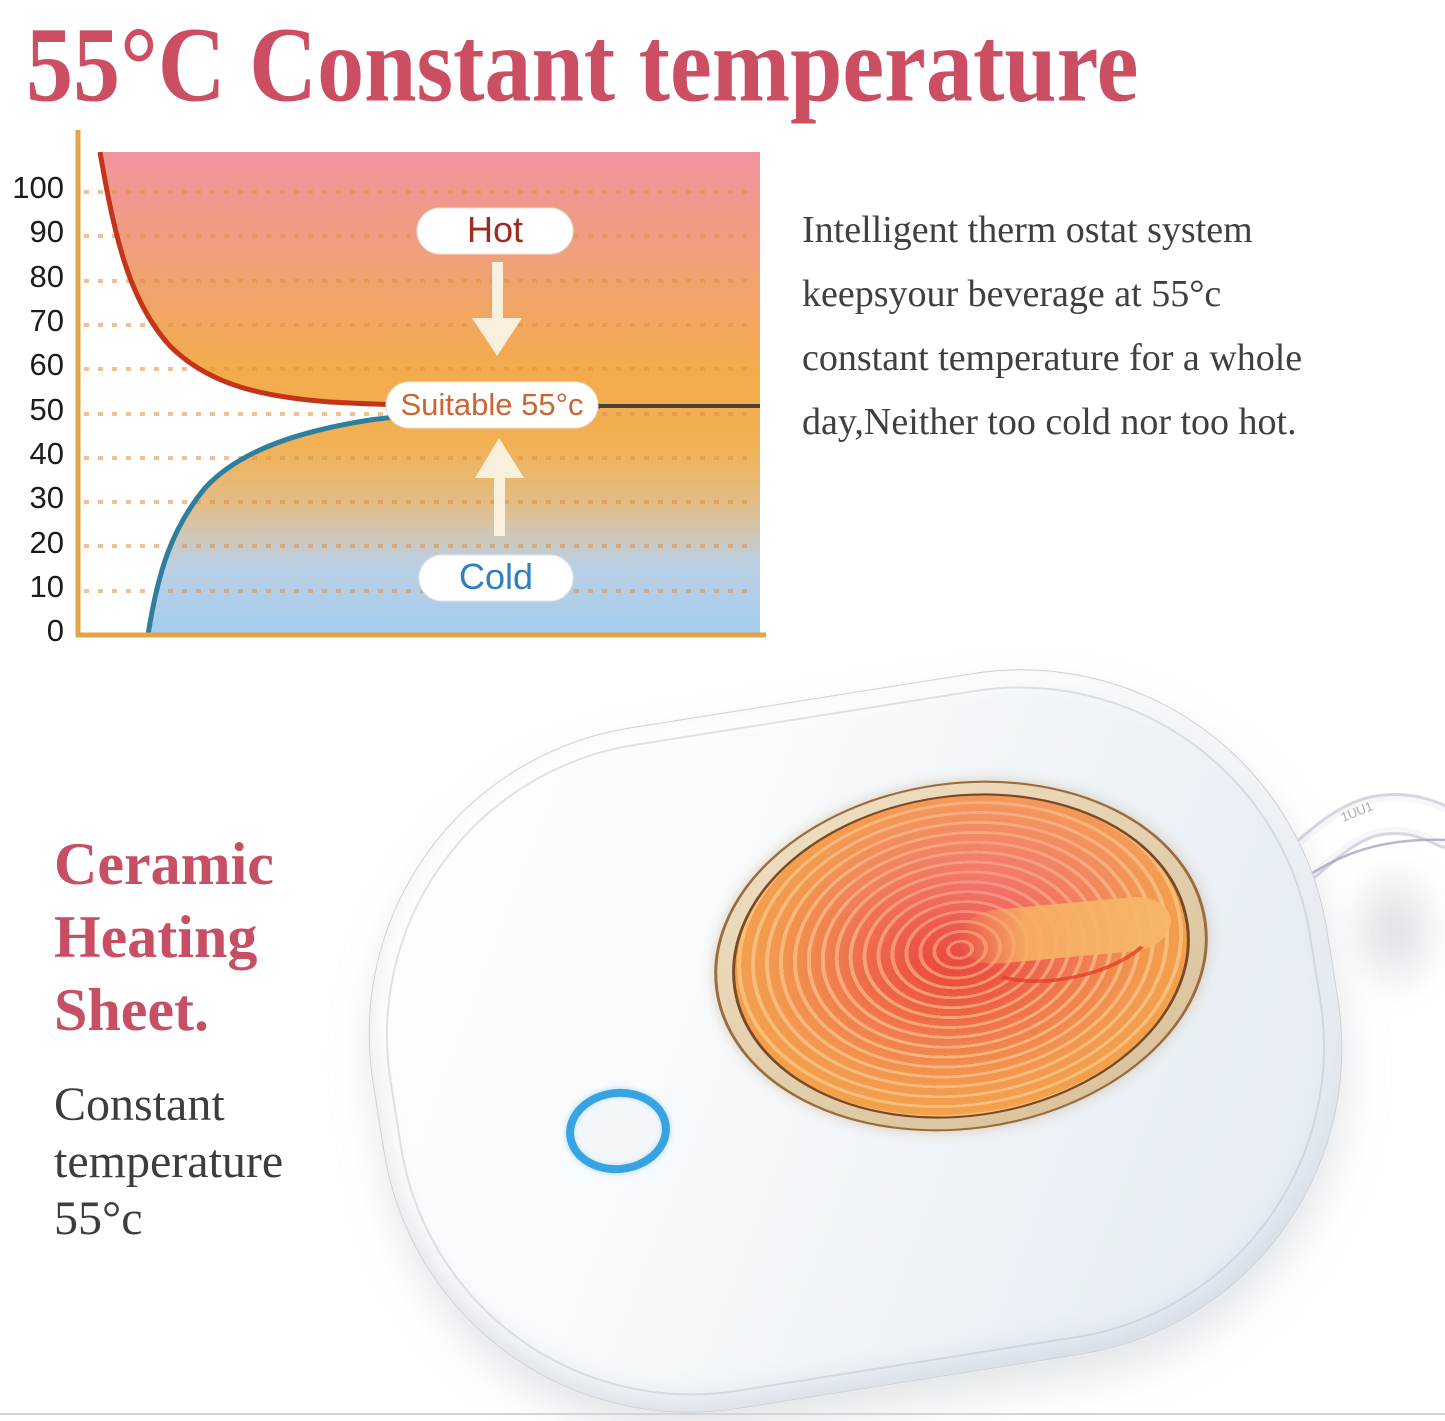 The image size is (1445, 1421). What do you see at coordinates (47, 276) in the screenshot?
I see `y-tick-label: 80` at bounding box center [47, 276].